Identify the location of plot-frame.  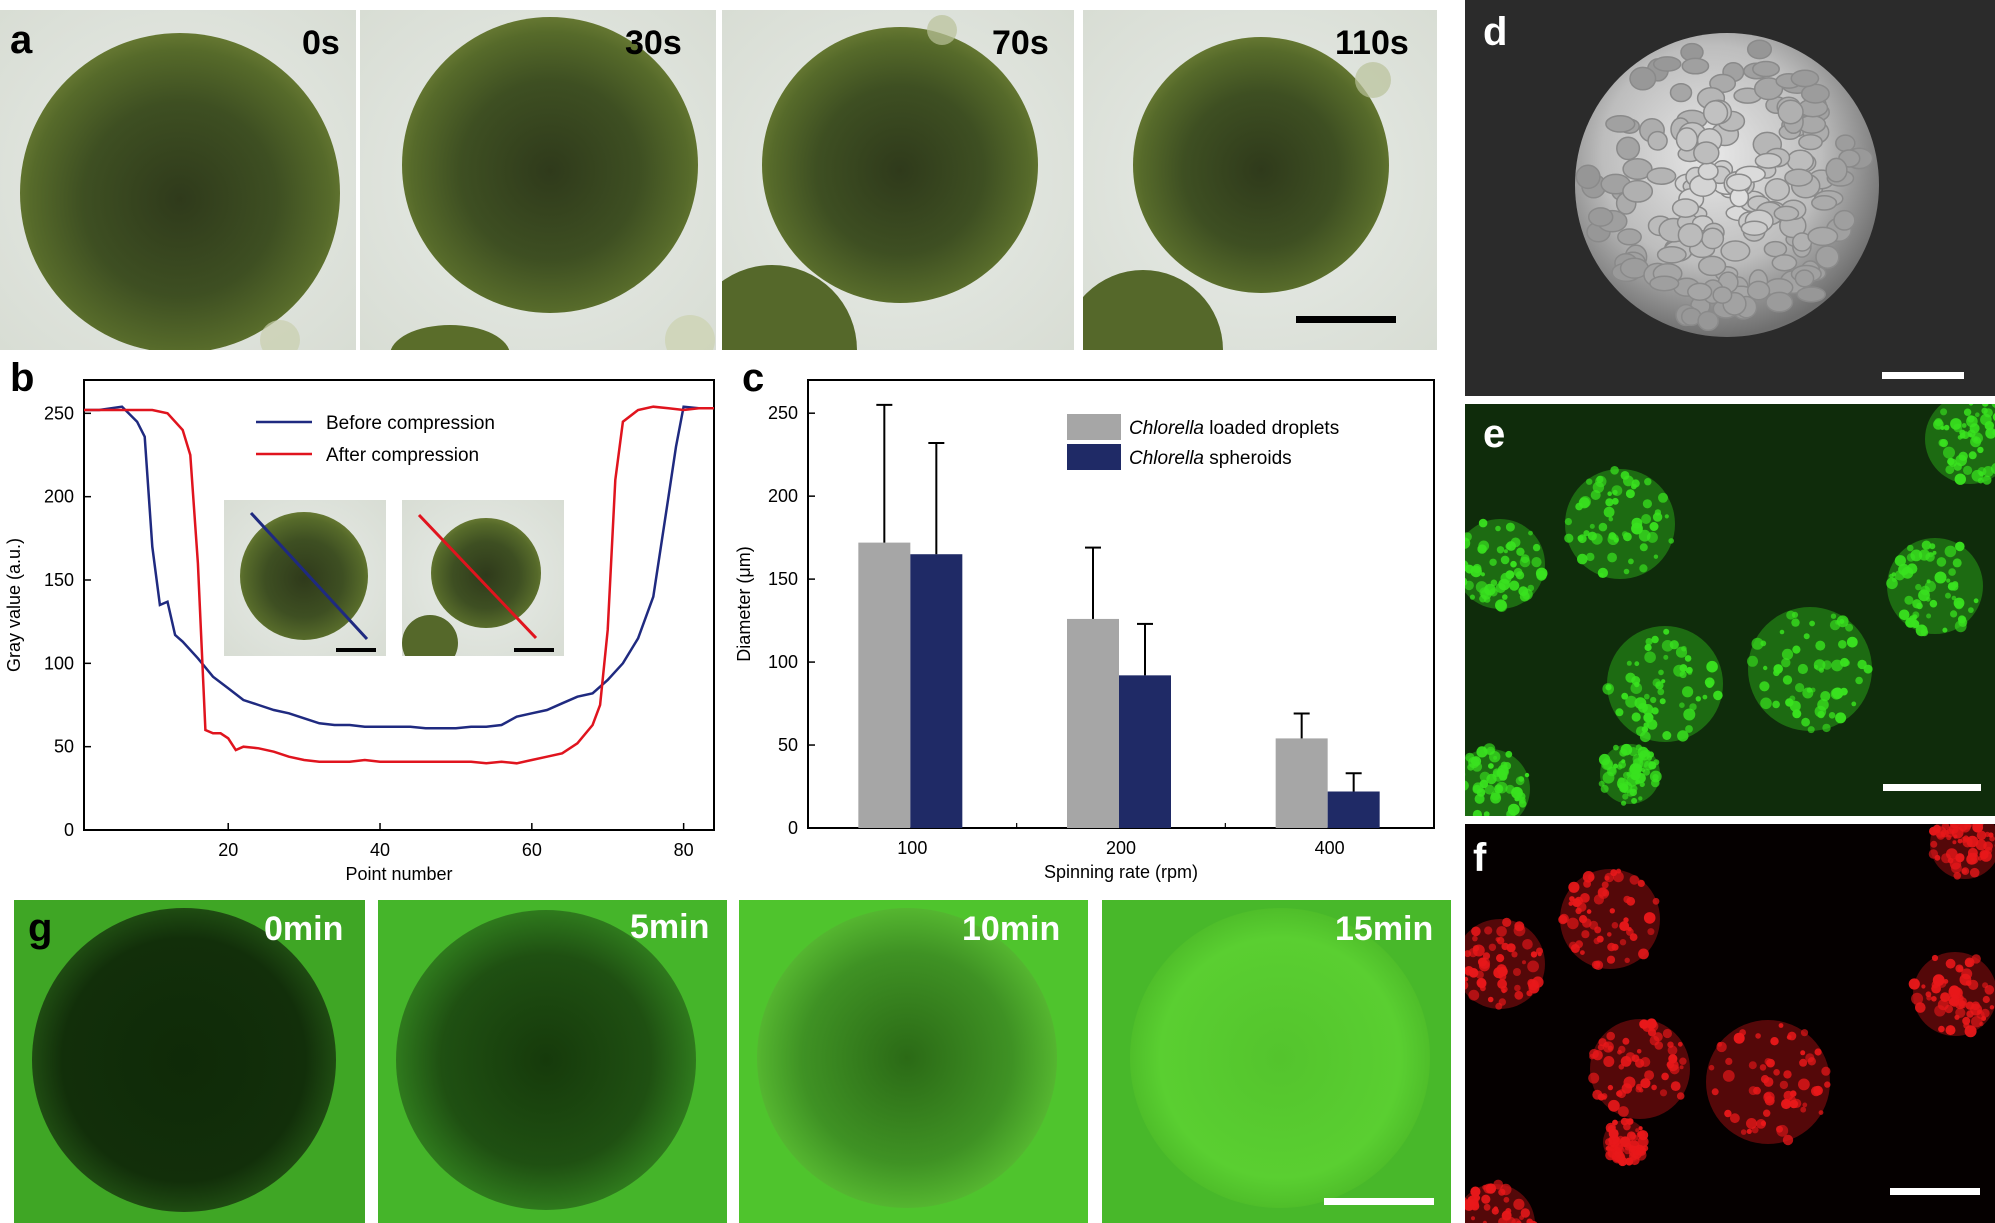
(399, 605).